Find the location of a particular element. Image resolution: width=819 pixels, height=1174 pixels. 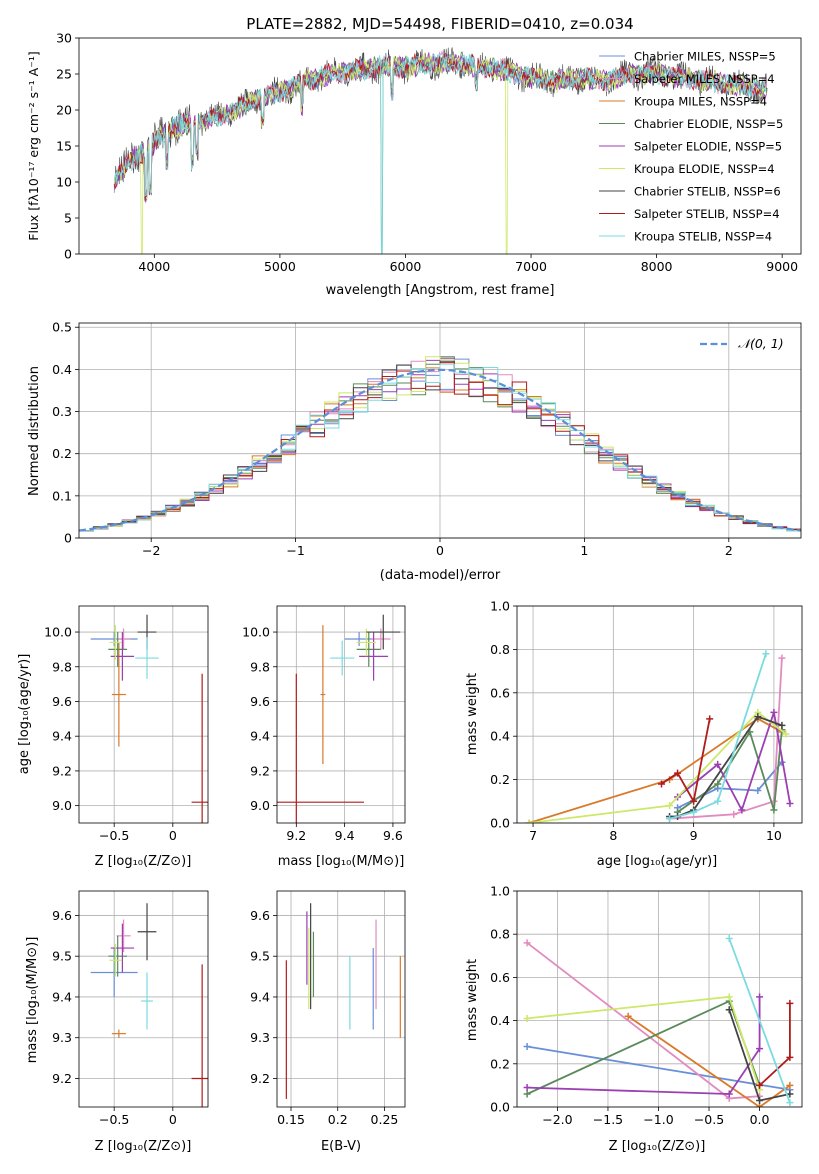

residuals-ytick-label: 0.5 is located at coordinates (62, 327).